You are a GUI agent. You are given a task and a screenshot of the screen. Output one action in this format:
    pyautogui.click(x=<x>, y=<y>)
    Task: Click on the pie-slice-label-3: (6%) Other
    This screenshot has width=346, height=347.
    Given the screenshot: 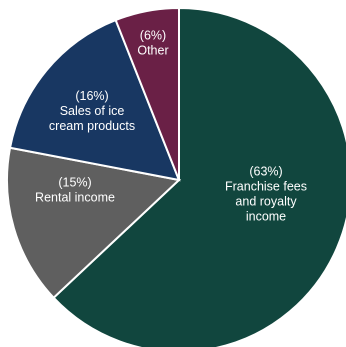 What is the action you would take?
    pyautogui.click(x=152, y=43)
    